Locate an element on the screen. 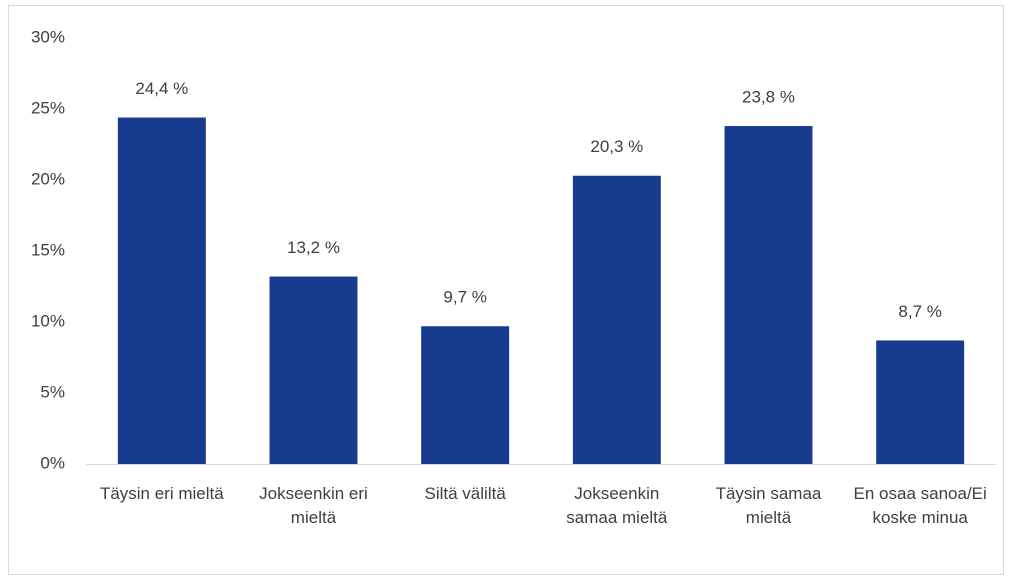 This screenshot has height=579, width=1011. data-label: 23,8 % is located at coordinates (768, 97).